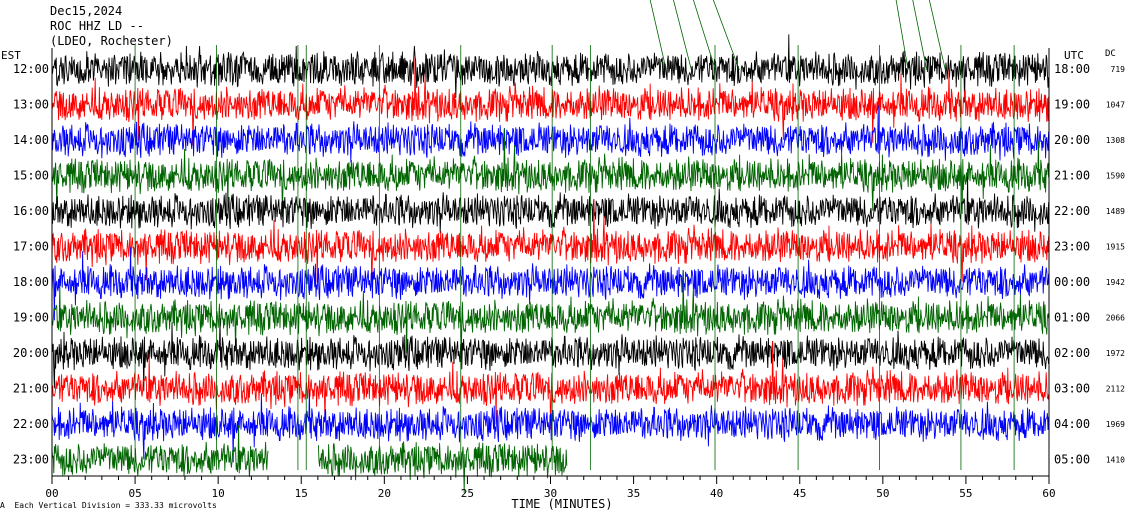  I want to click on x-tick-label: 40, so click(716, 493).